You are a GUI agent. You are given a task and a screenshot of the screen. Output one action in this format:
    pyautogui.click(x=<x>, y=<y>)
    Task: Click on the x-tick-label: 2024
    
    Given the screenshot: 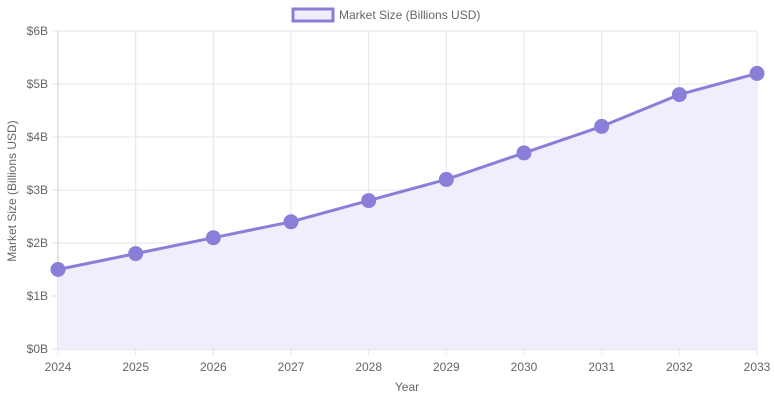 What is the action you would take?
    pyautogui.click(x=58, y=367)
    